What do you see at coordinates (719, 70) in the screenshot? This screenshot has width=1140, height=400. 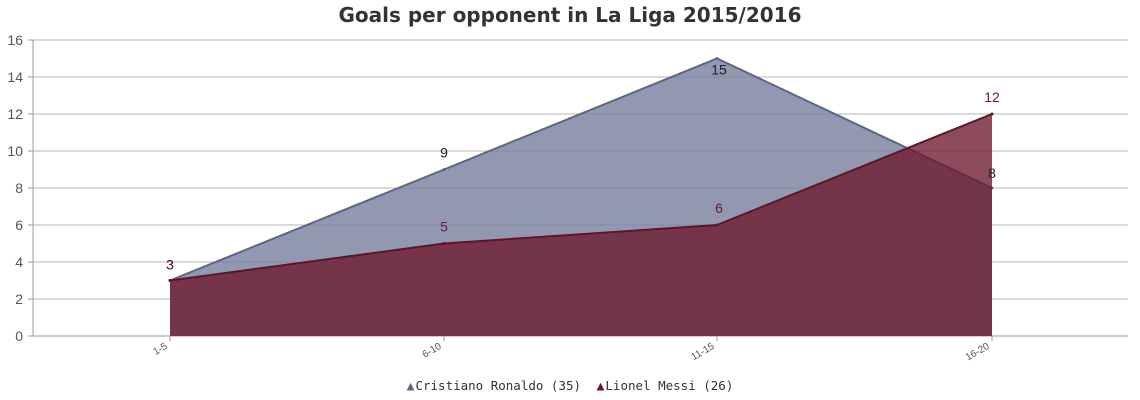 I see `data-label: 15` at bounding box center [719, 70].